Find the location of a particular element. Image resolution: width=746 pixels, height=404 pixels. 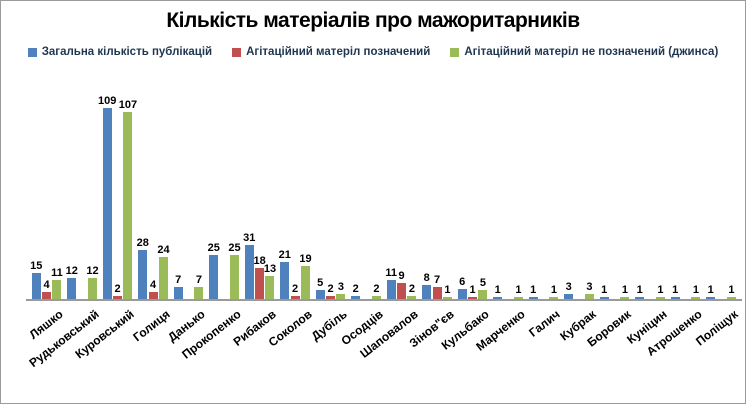

bar-value-label: 24 is located at coordinates (163, 250).